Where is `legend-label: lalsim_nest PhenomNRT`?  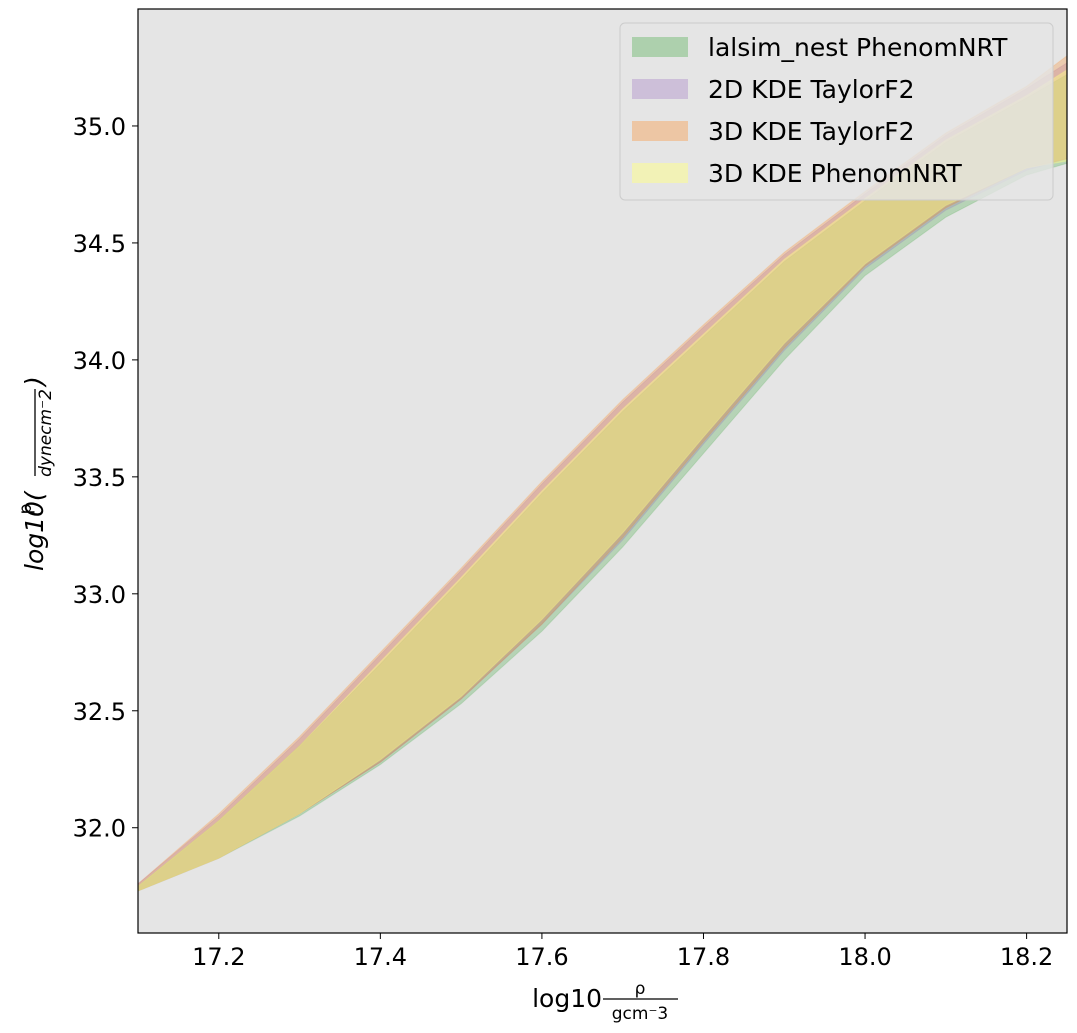 legend-label: lalsim_nest PhenomNRT is located at coordinates (858, 47).